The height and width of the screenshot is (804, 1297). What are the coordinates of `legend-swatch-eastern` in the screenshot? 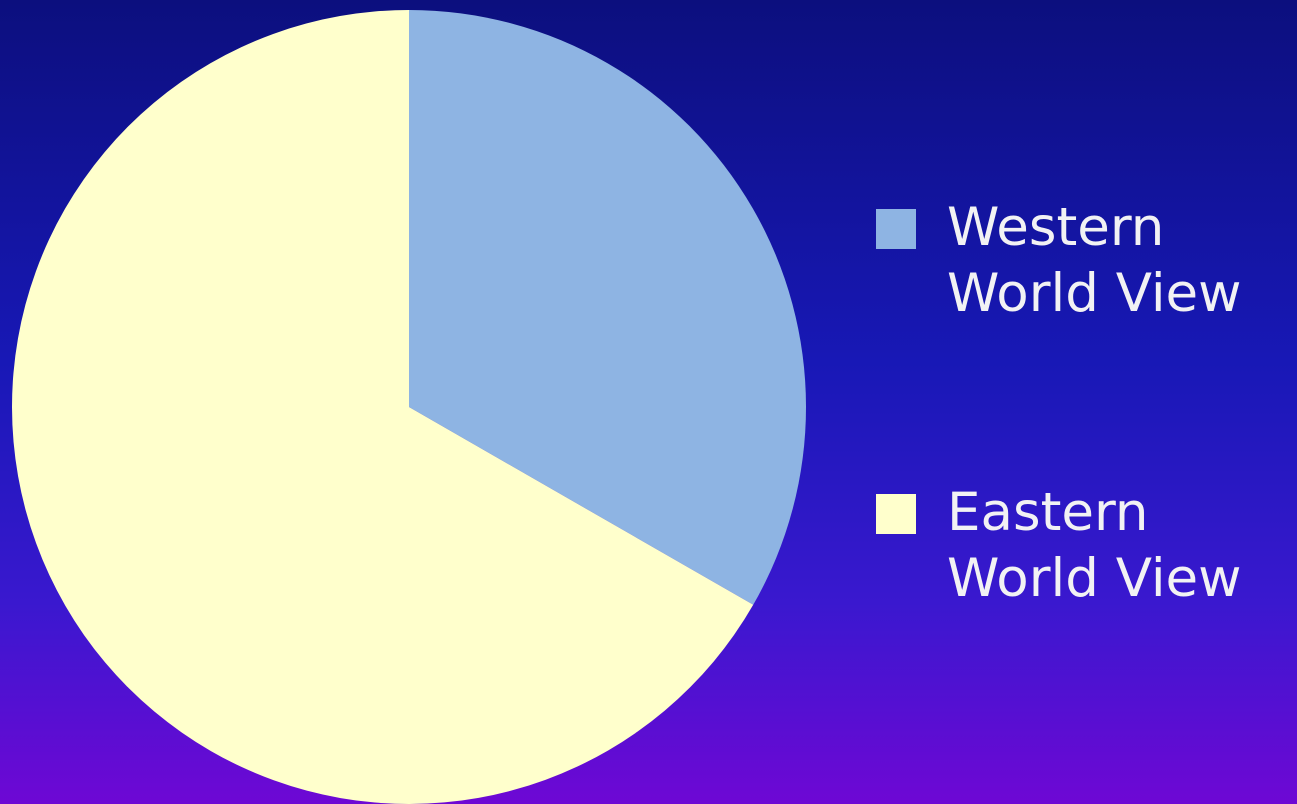 It's located at (896, 514).